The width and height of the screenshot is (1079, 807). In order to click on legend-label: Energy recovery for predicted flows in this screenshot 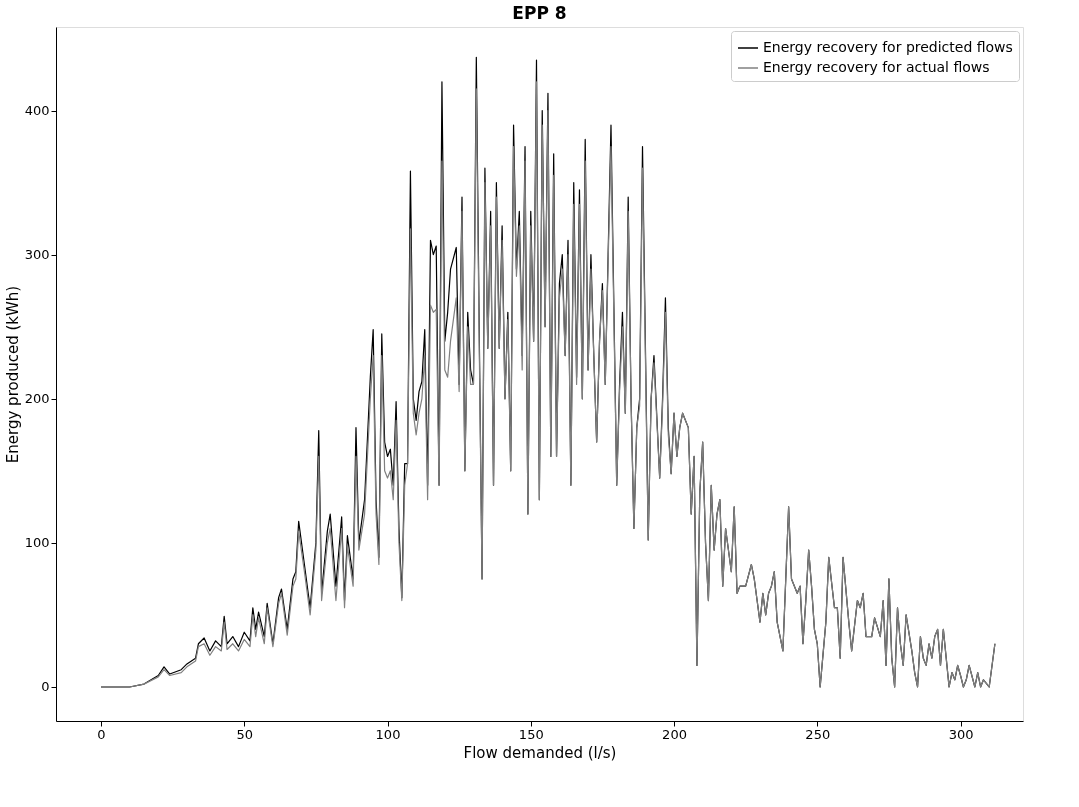, I will do `click(888, 47)`.